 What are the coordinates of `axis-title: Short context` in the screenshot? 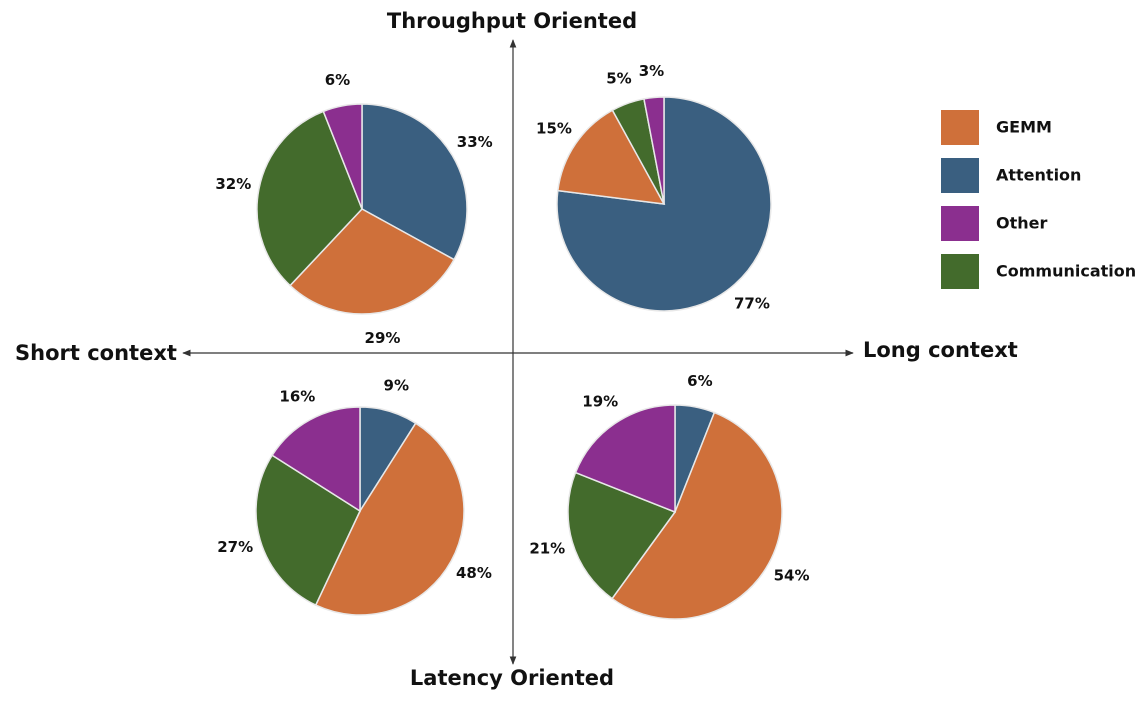 It's located at (96, 353).